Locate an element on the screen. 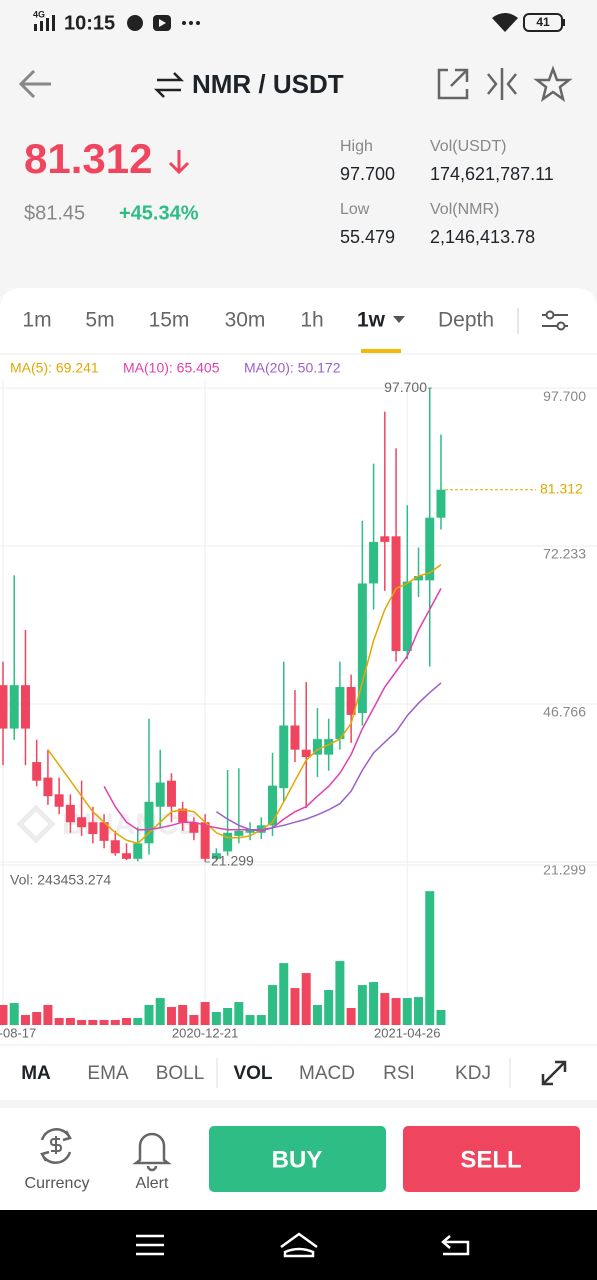  price-line-label: 81.312 is located at coordinates (561, 488).